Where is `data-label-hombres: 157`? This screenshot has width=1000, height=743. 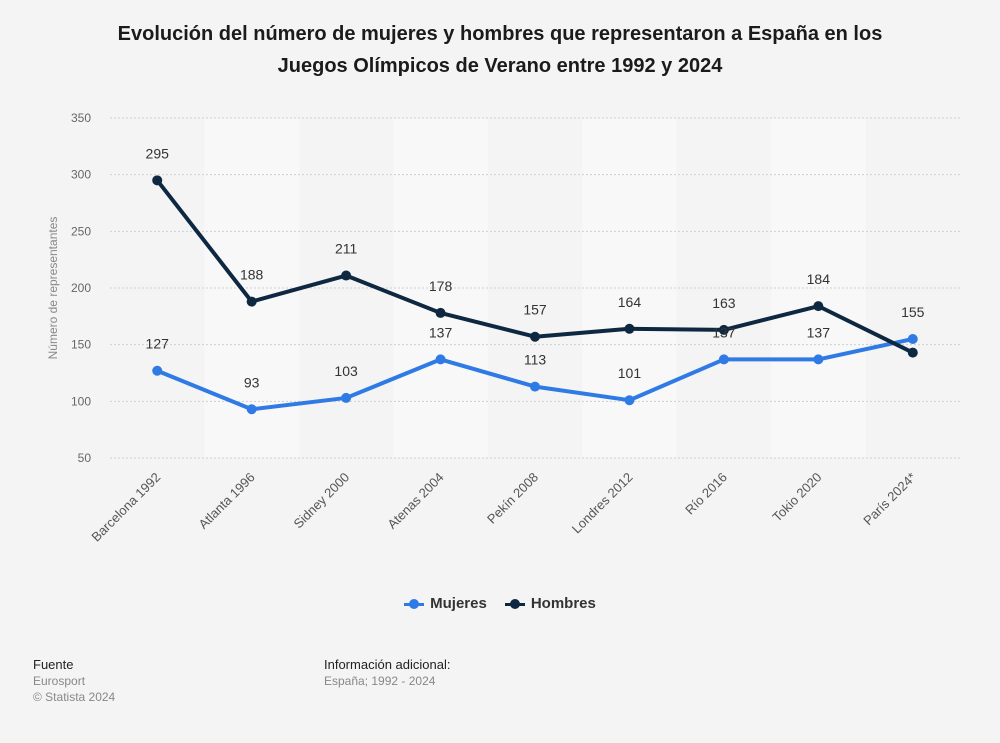 data-label-hombres: 157 is located at coordinates (535, 310).